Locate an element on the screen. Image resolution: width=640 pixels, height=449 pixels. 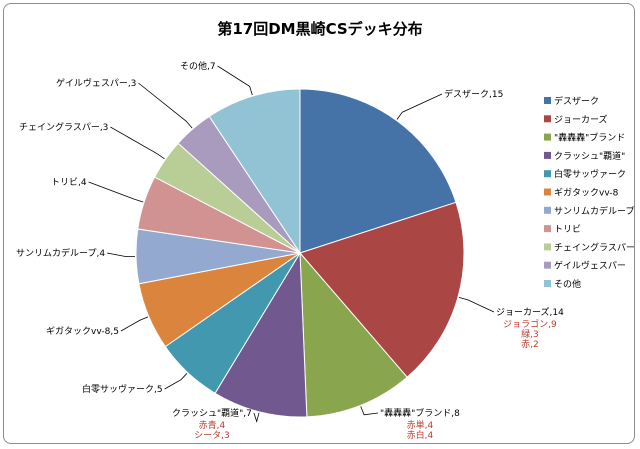
legend-entry: 白零サッヴァーク is located at coordinates (590, 174).